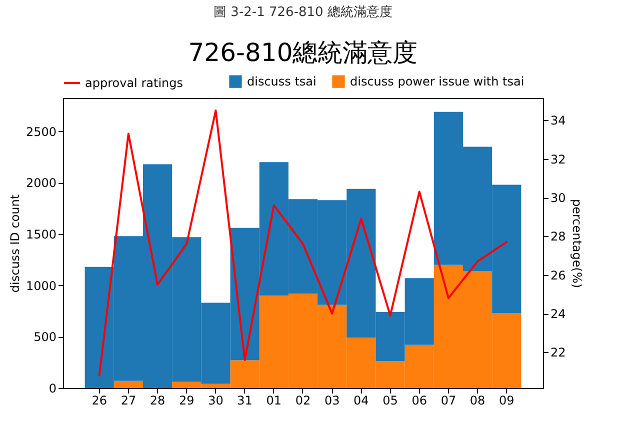 The image size is (638, 426). What do you see at coordinates (577, 243) in the screenshot?
I see `y2-axis-title: percentage(%)` at bounding box center [577, 243].